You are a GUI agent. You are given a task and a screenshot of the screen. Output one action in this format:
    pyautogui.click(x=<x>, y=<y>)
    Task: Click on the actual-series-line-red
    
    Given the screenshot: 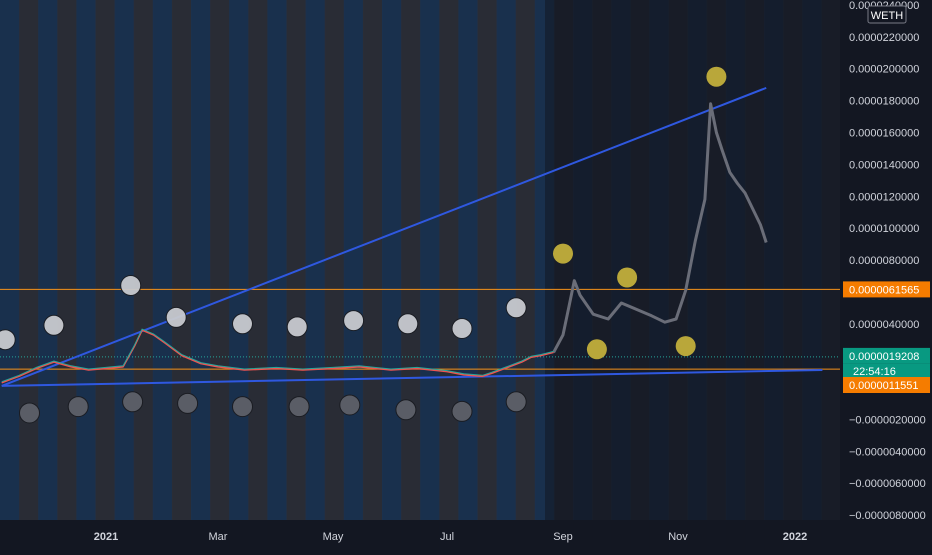 What is the action you would take?
    pyautogui.click(x=277, y=356)
    